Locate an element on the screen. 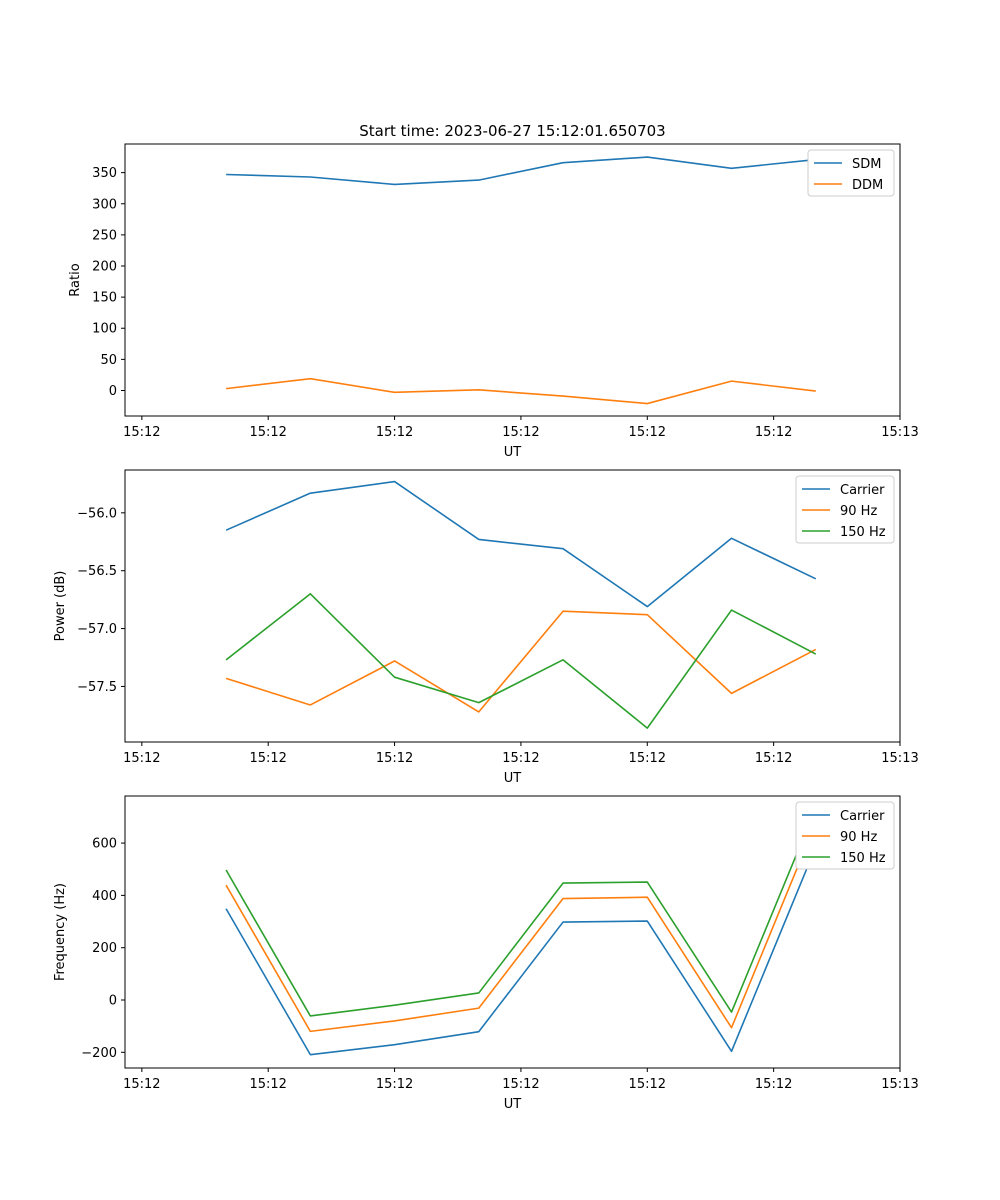 The width and height of the screenshot is (1000, 1200). series-line-sdm is located at coordinates (521, 171).